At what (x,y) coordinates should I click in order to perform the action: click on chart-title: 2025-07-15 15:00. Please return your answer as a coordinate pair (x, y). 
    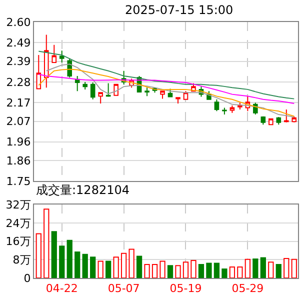
    Looking at the image, I should click on (179, 10).